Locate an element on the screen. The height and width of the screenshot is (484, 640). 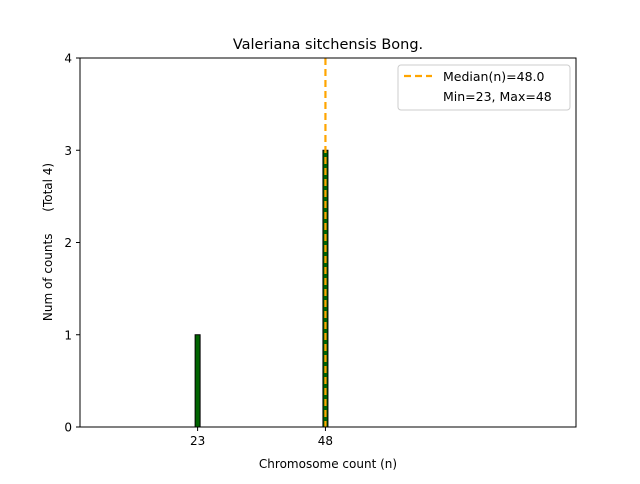
y-tick-label: 2 is located at coordinates (68, 243).